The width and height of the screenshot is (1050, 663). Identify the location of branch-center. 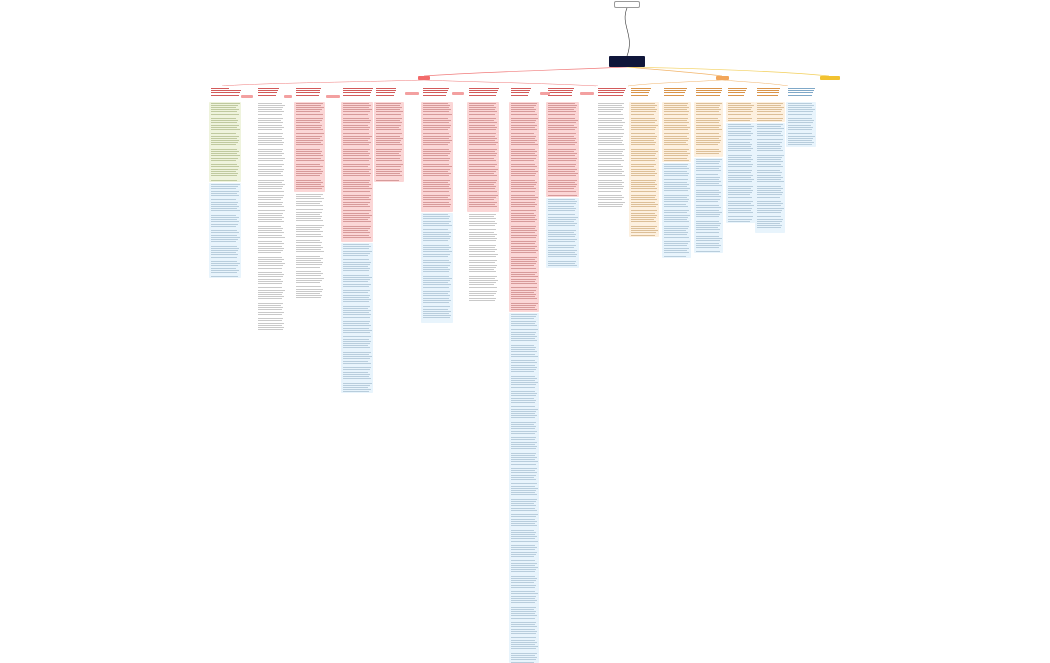
(722, 78).